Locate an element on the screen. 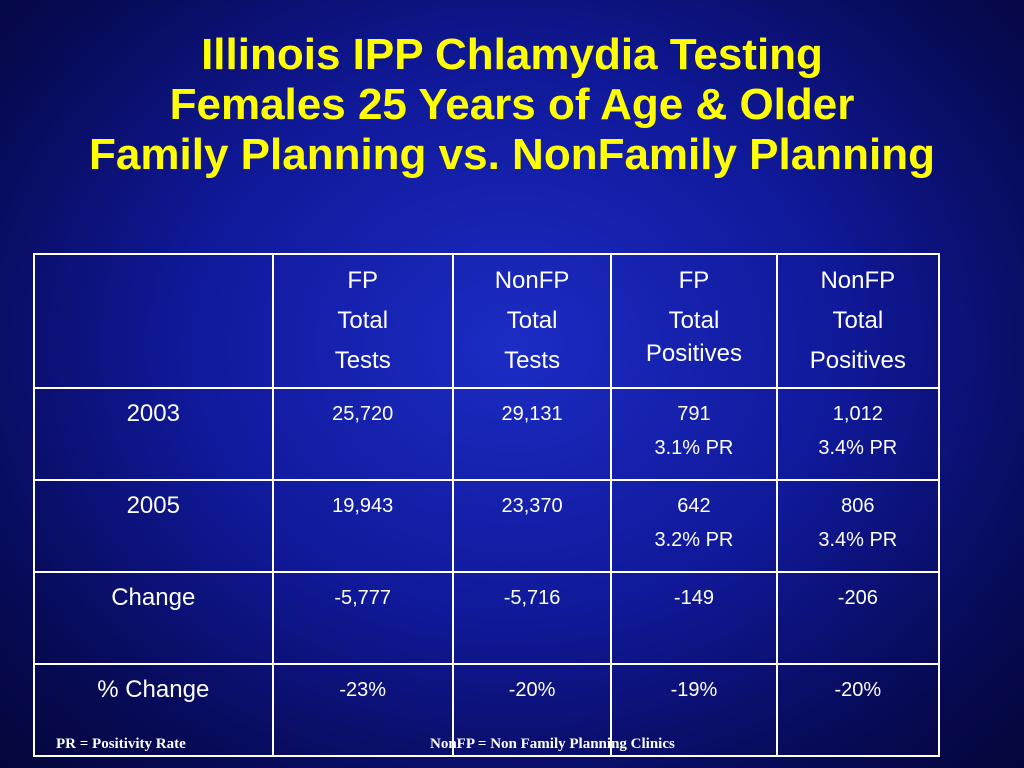  cell-fp-positives: -19% is located at coordinates (694, 710).